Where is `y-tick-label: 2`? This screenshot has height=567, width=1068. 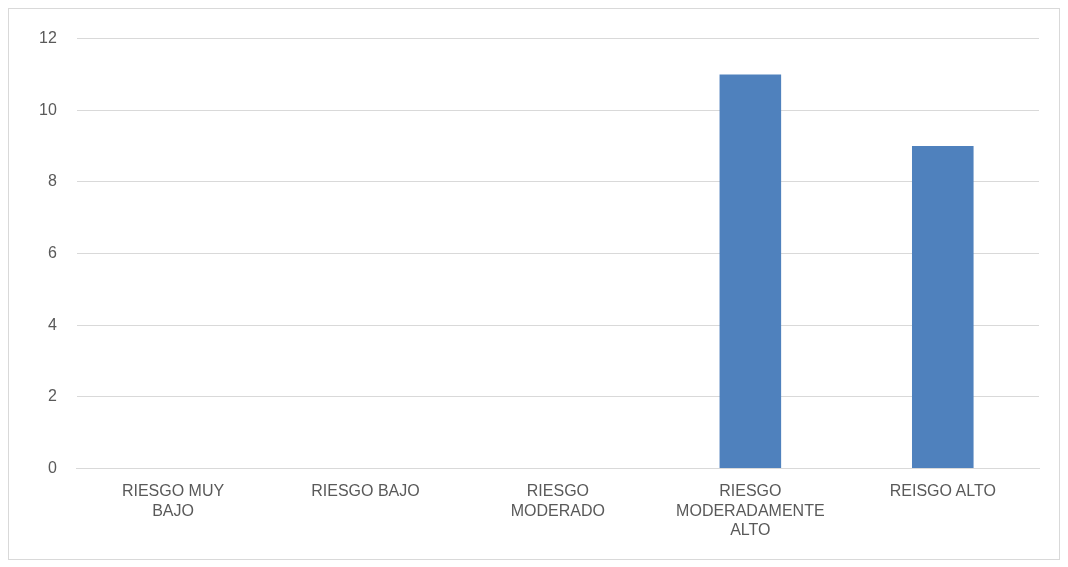
y-tick-label: 2 is located at coordinates (52, 396).